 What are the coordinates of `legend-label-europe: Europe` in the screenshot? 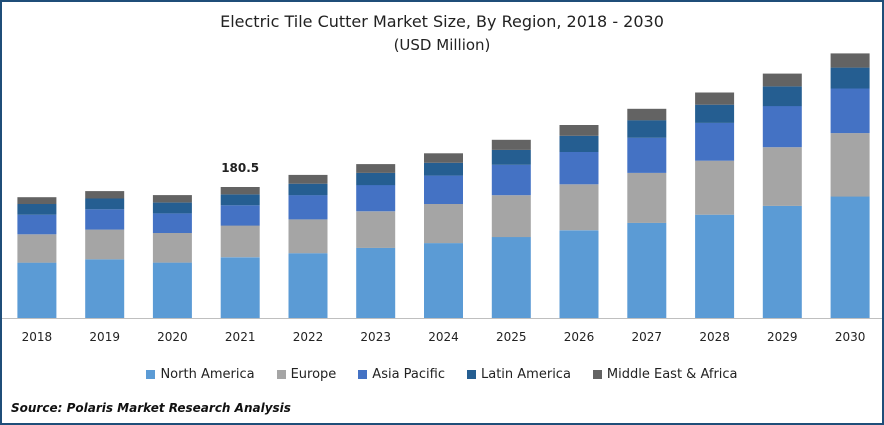 It's located at (313, 374).